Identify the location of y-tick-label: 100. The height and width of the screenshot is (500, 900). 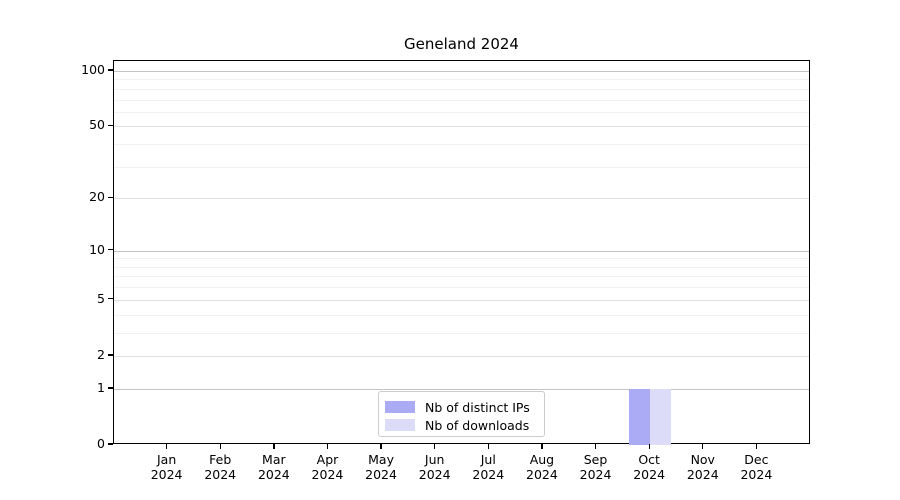
(93, 69).